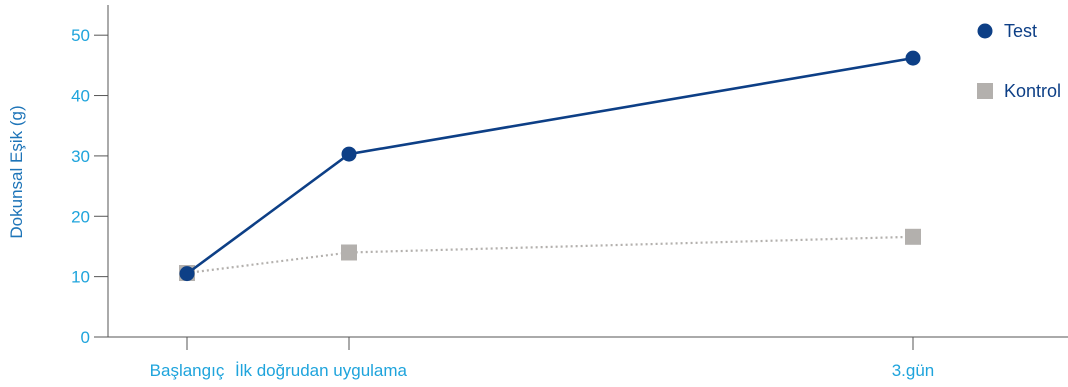  Describe the element at coordinates (80, 35) in the screenshot. I see `y-tick-label: 50` at that location.